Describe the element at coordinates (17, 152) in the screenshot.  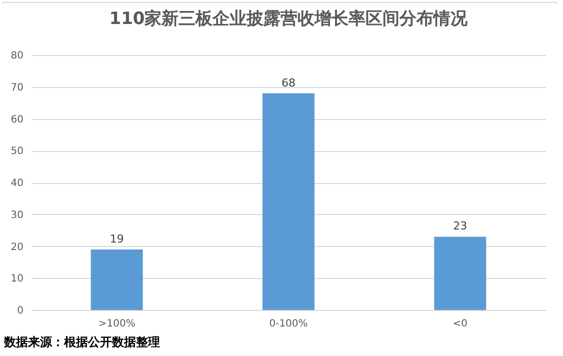
I see `y-tick-label: 50` at that location.